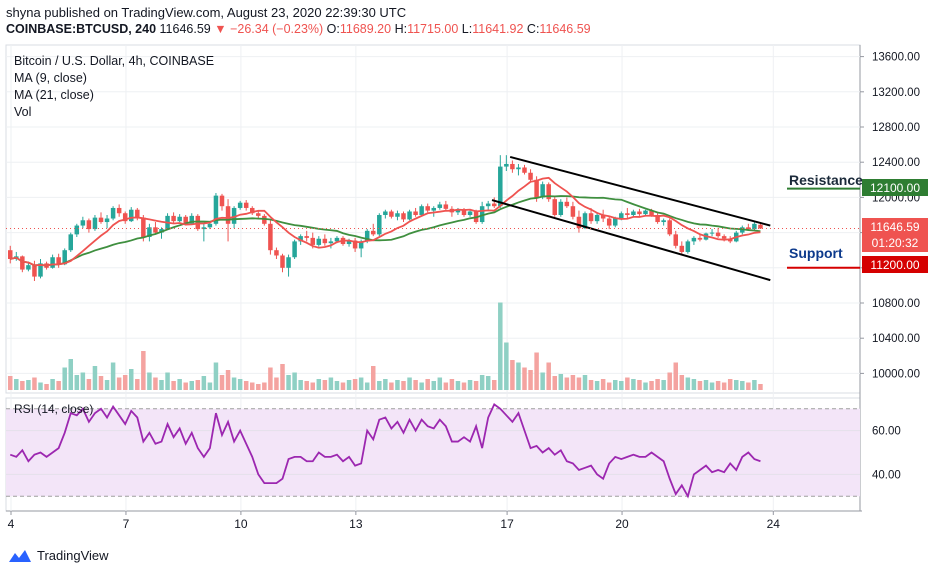  I want to click on ma21-line, so click(385, 231).